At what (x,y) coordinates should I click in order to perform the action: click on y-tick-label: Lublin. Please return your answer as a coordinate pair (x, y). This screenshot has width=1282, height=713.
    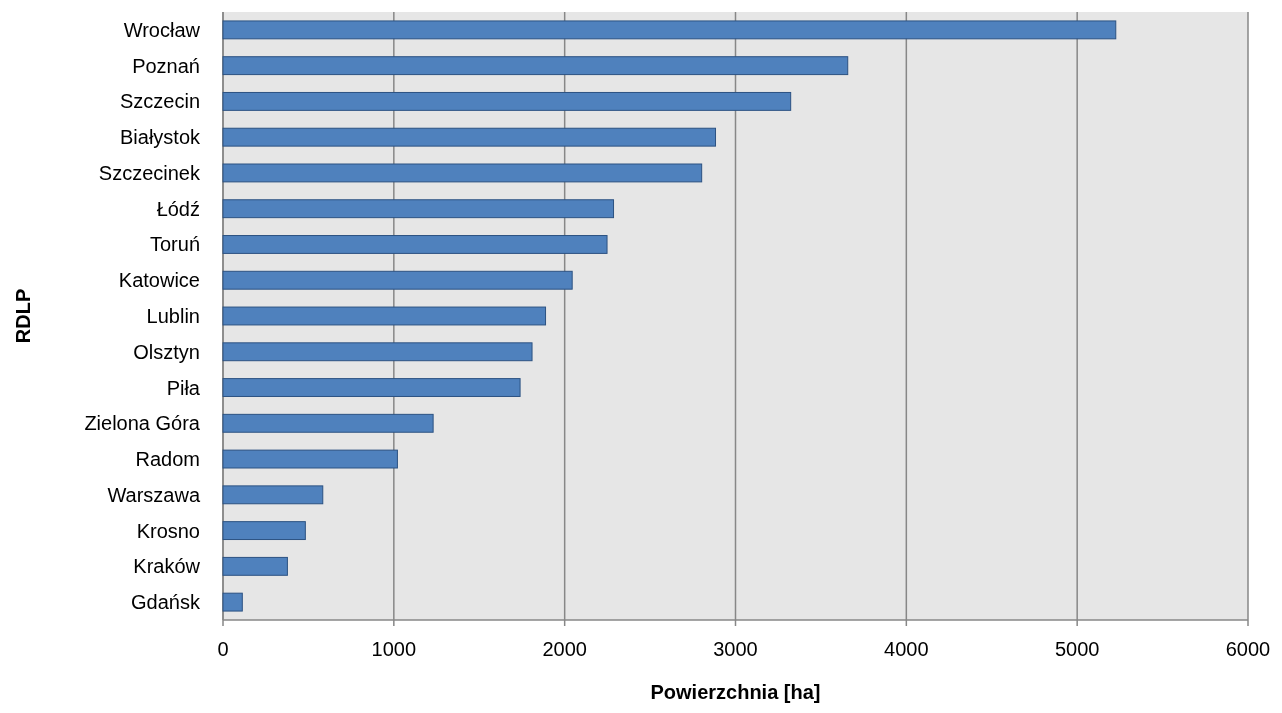
    Looking at the image, I should click on (173, 316).